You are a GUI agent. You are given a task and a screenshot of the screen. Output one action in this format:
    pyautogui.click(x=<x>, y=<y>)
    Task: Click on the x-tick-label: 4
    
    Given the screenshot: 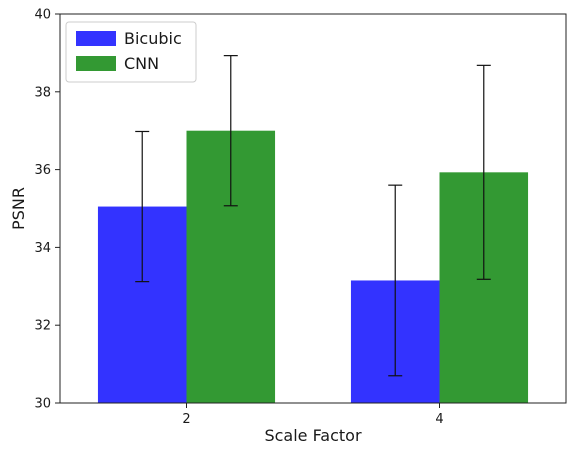 What is the action you would take?
    pyautogui.click(x=439, y=419)
    